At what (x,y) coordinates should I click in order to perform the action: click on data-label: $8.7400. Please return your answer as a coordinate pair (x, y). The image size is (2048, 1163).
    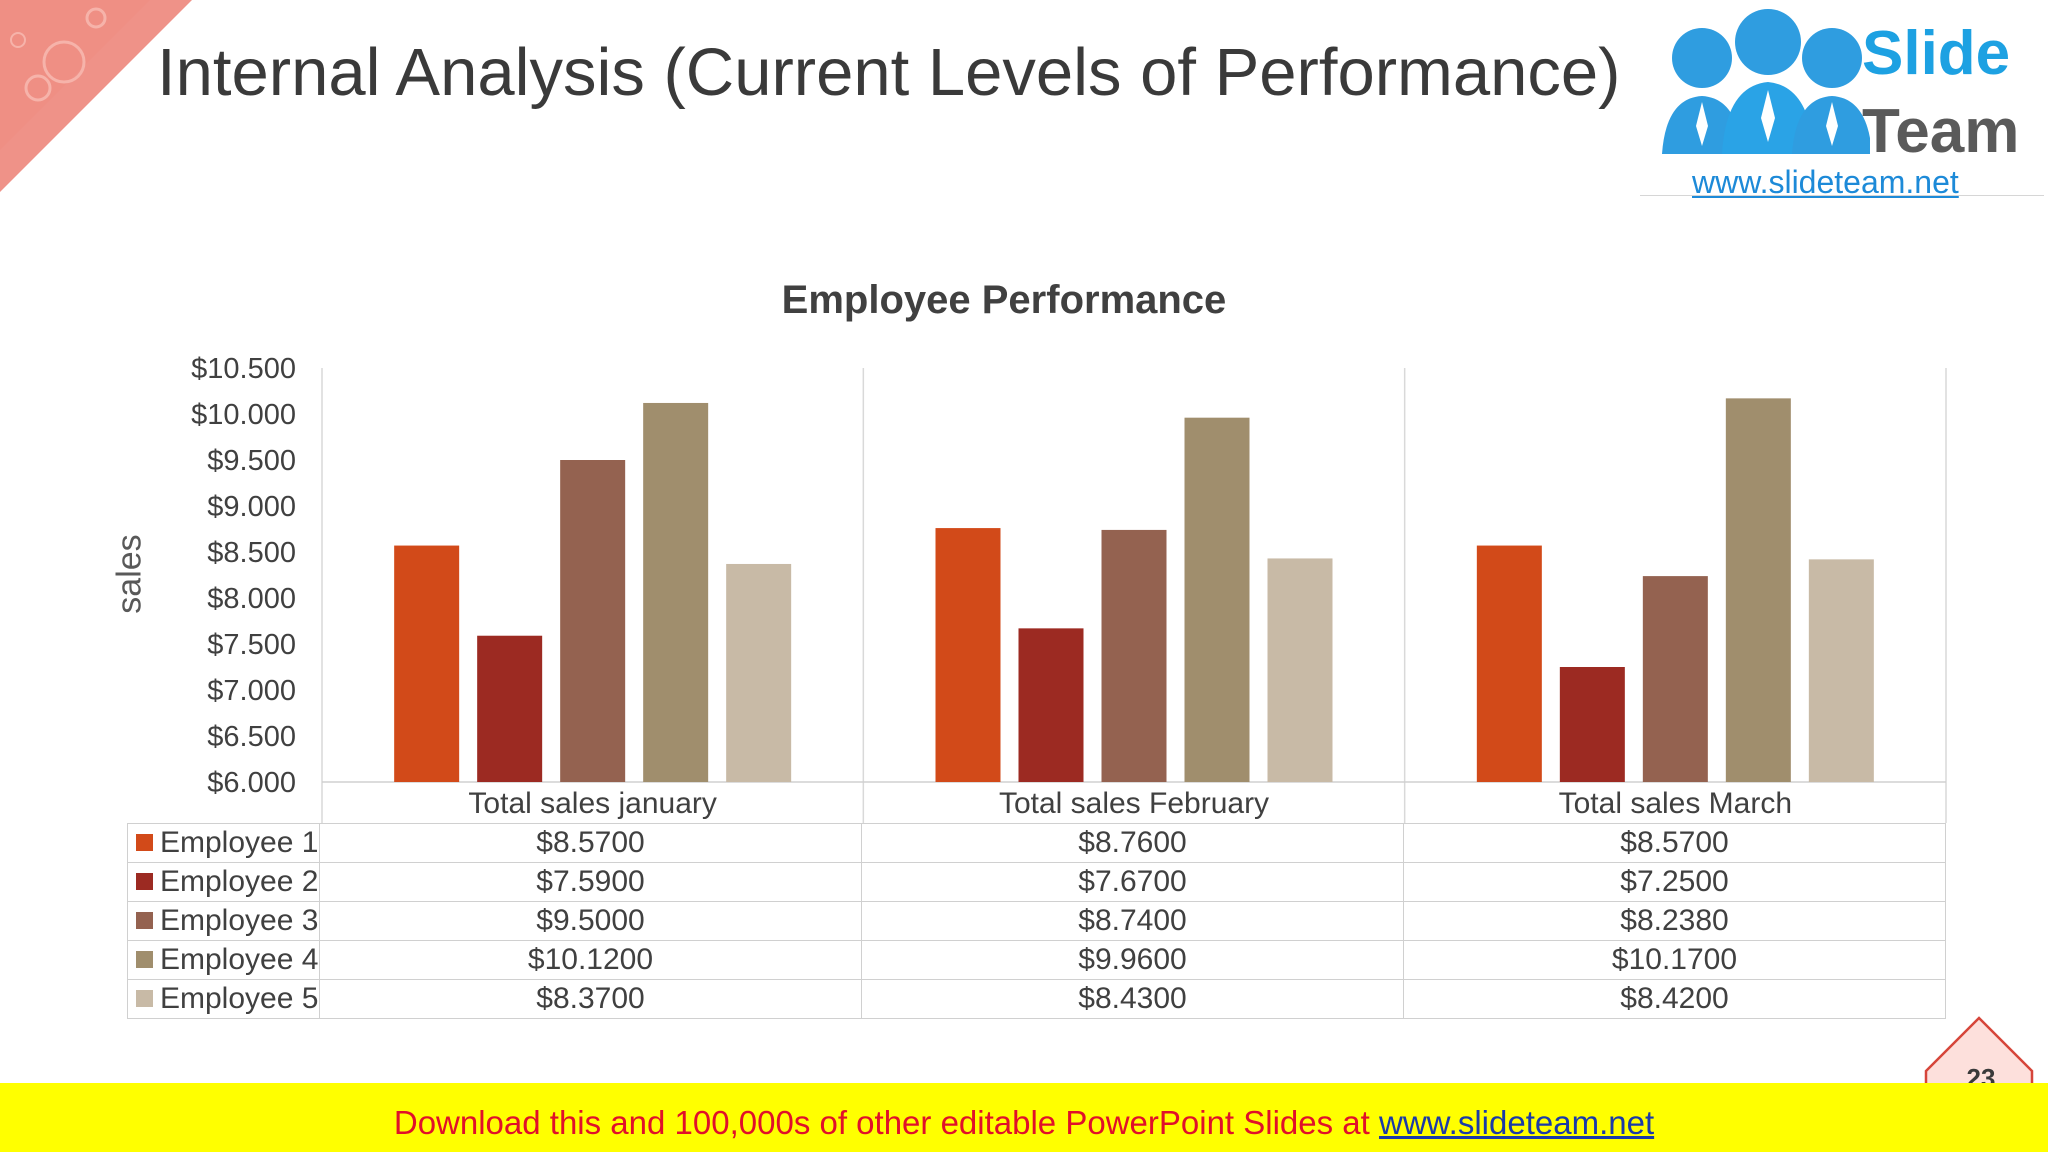
    Looking at the image, I should click on (1132, 921).